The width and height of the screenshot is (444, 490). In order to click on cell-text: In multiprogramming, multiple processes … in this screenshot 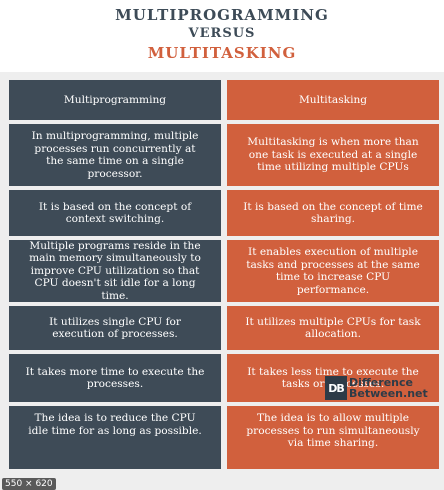, I will do `click(115, 155)`.